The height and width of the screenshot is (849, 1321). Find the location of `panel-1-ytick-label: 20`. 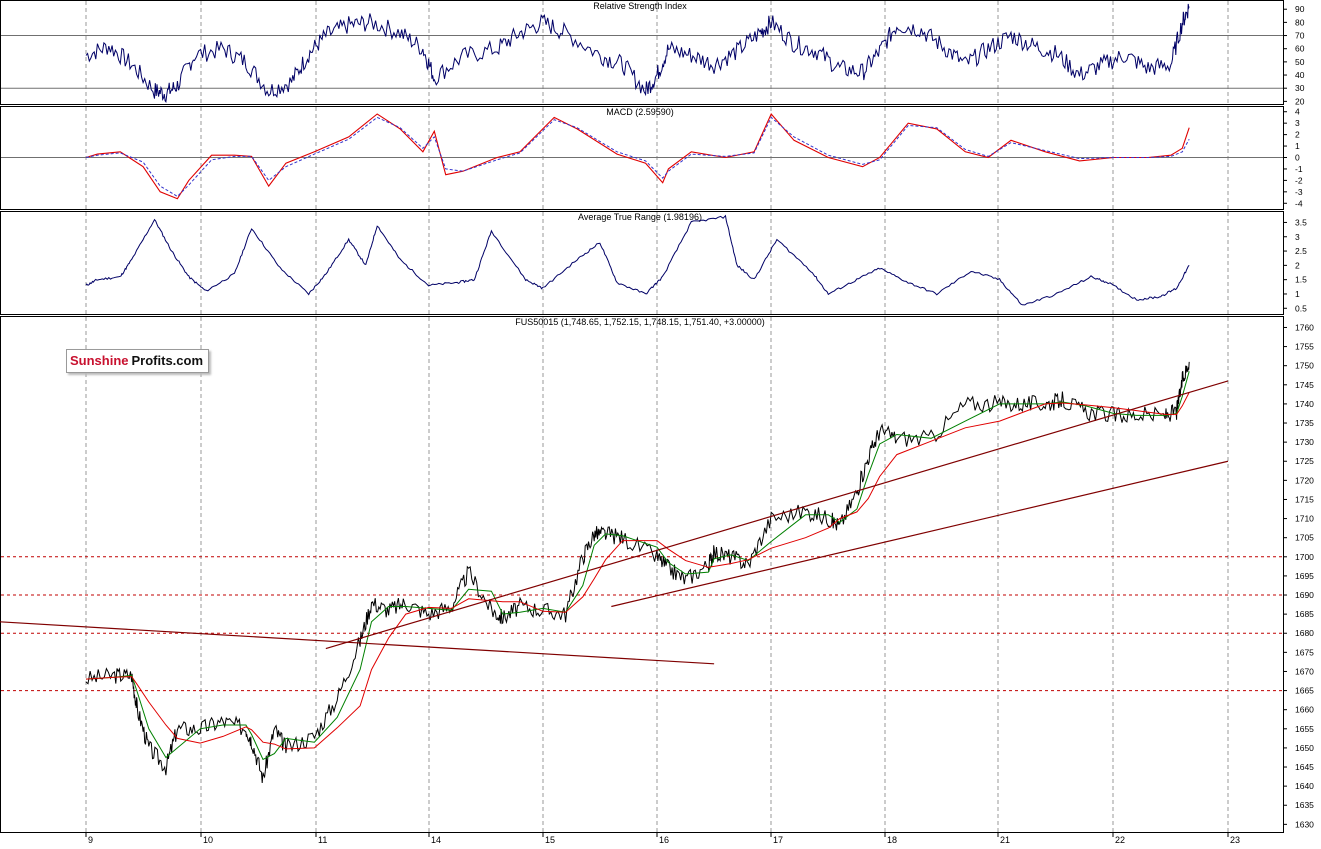

panel-1-ytick-label: 20 is located at coordinates (1300, 101).